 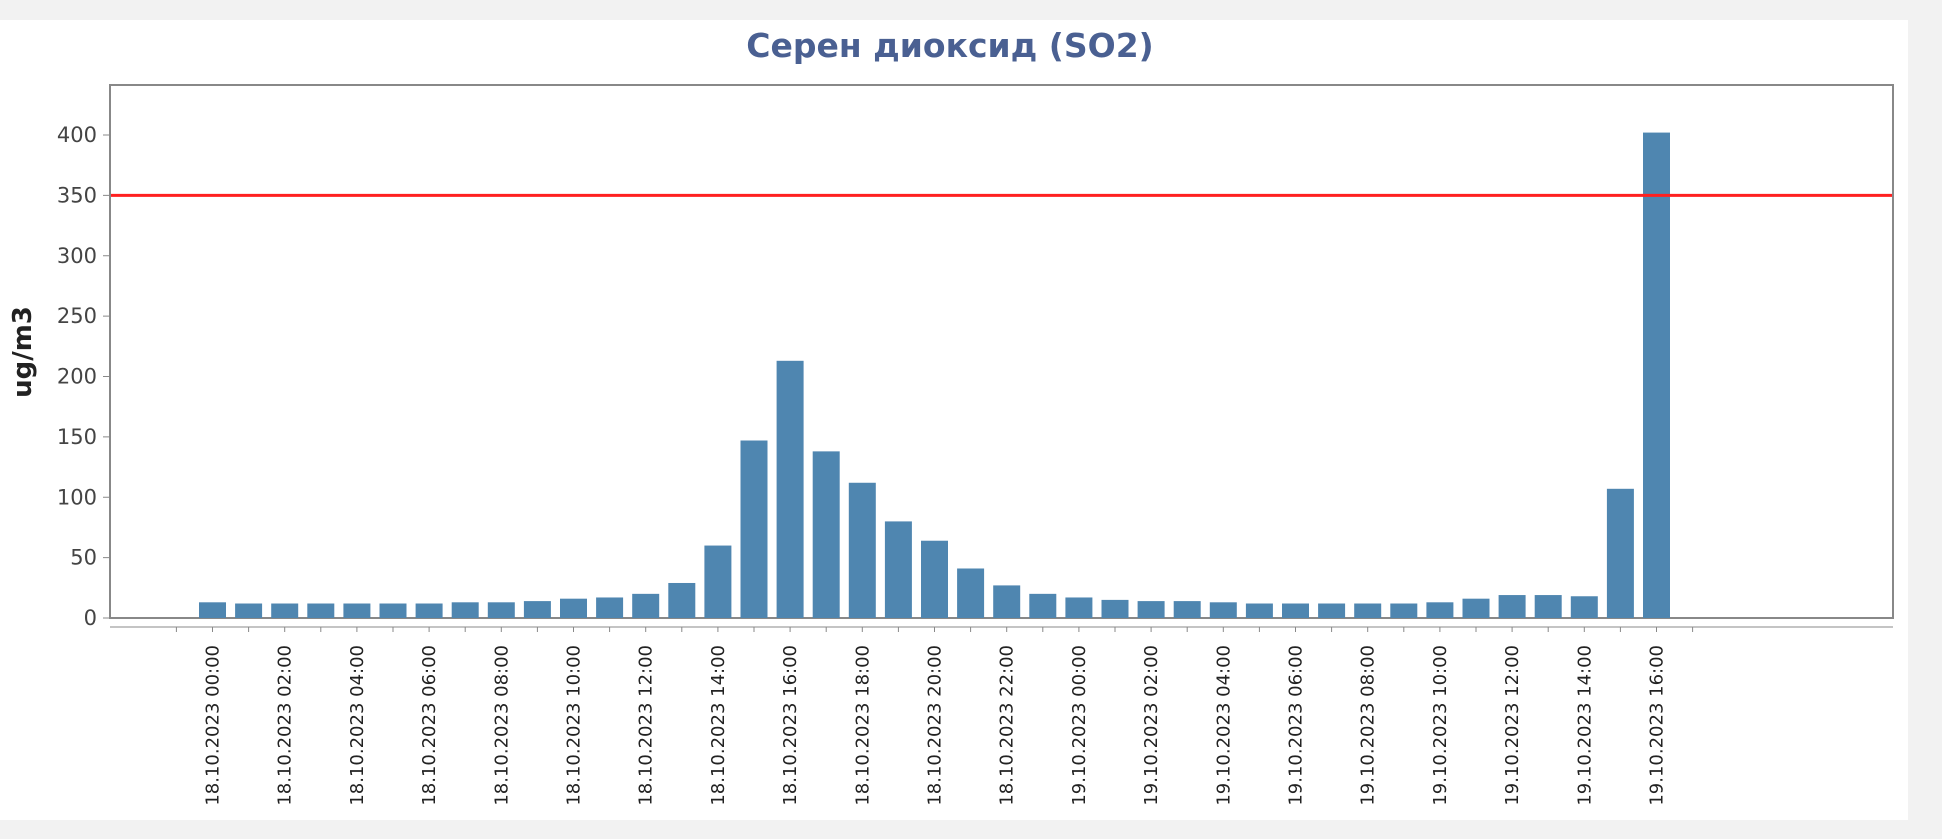 I want to click on y-tick-label: 0, so click(x=90, y=618).